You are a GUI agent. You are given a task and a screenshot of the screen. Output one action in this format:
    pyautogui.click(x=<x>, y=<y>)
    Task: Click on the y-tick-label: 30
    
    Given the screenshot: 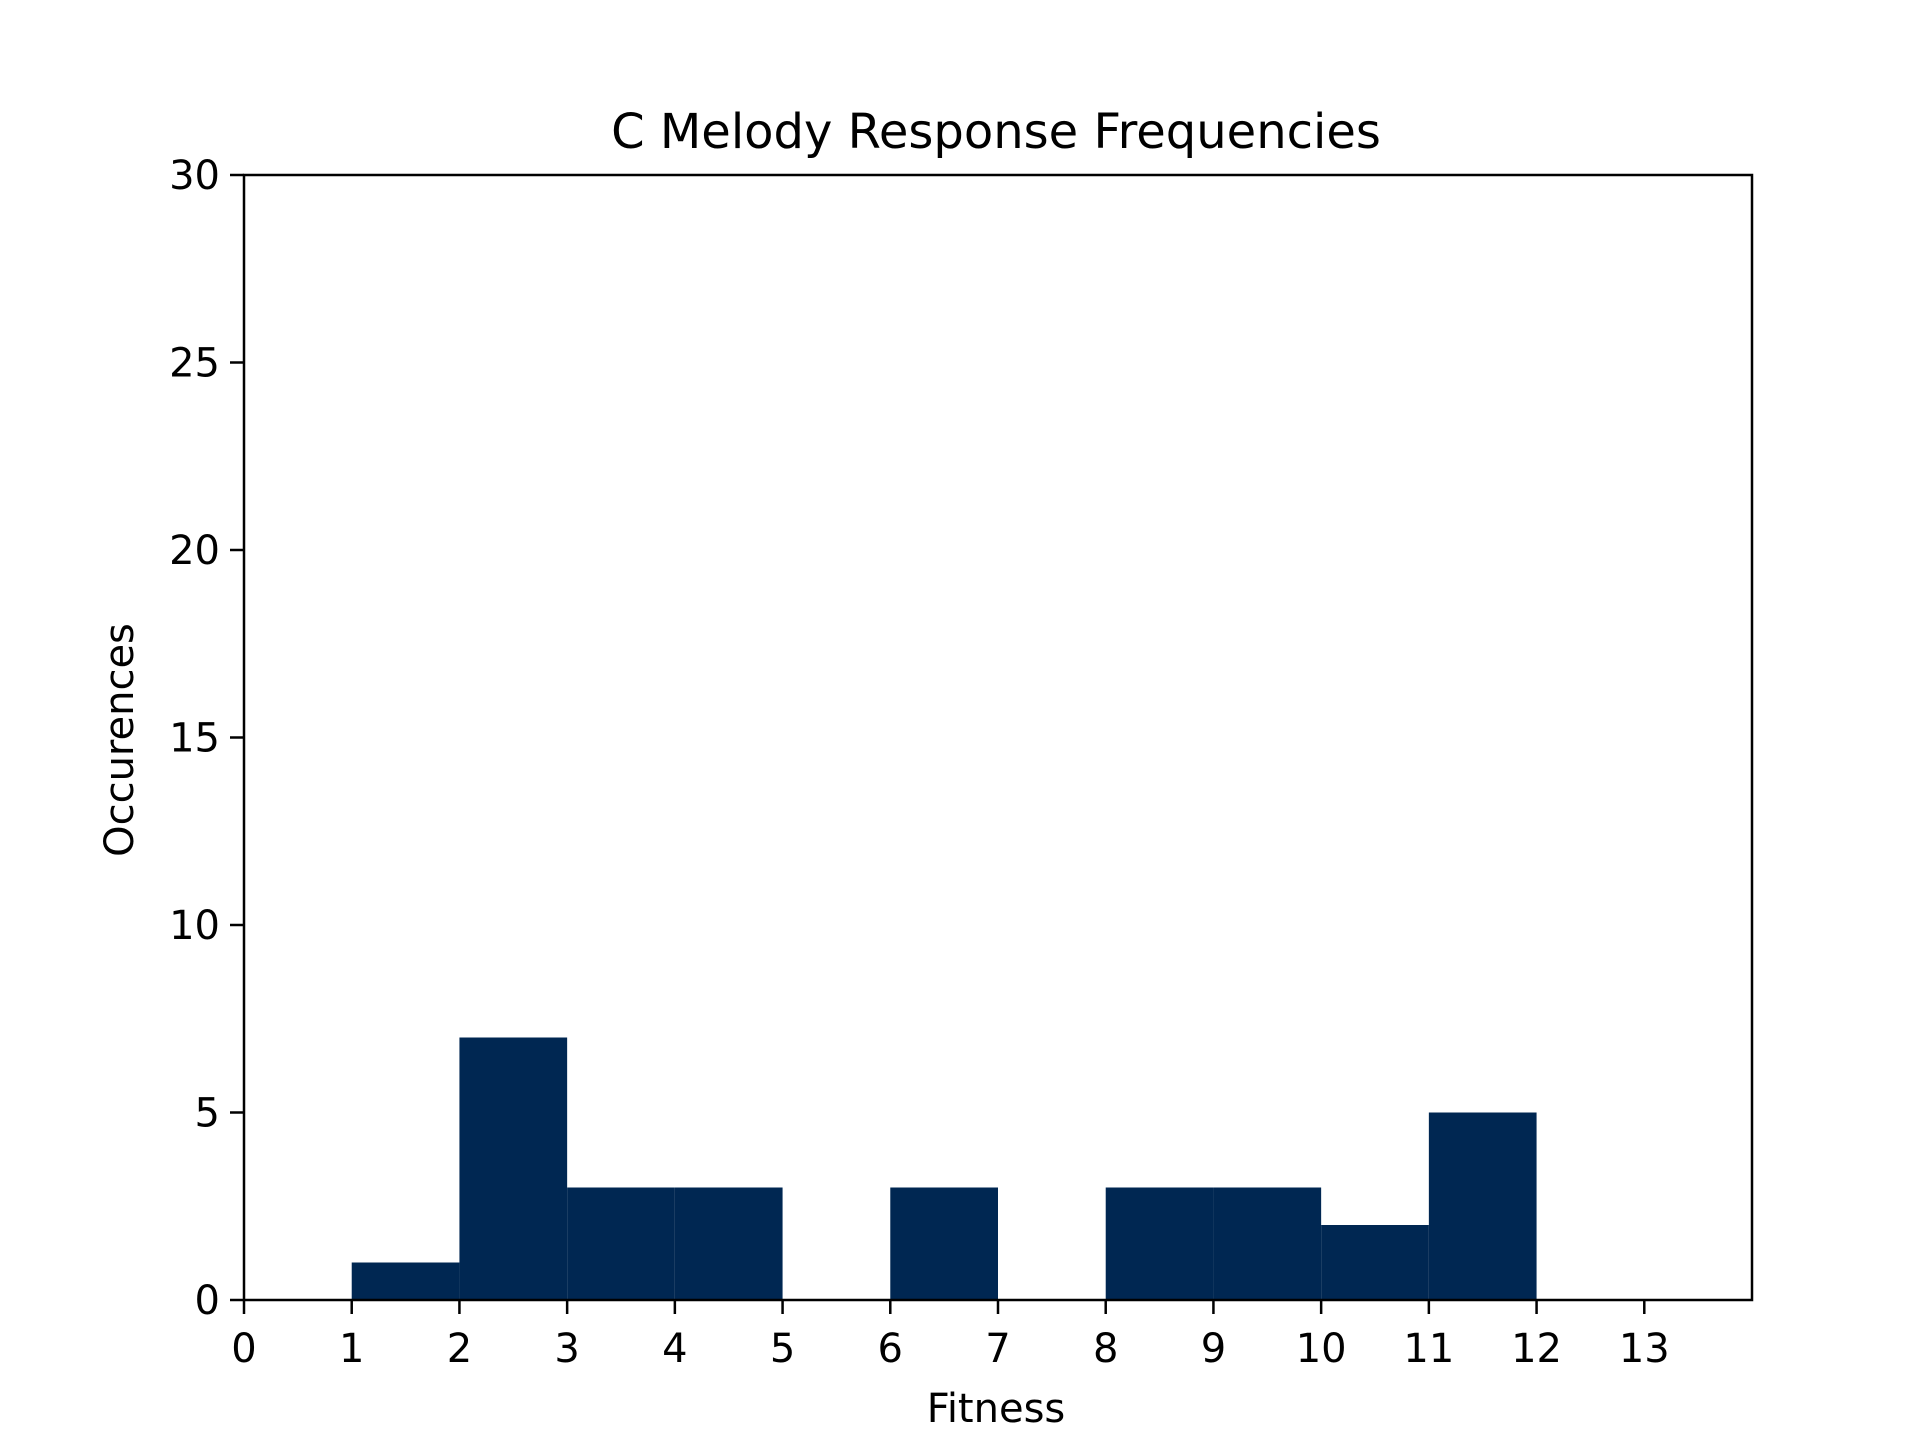 What is the action you would take?
    pyautogui.click(x=194, y=176)
    